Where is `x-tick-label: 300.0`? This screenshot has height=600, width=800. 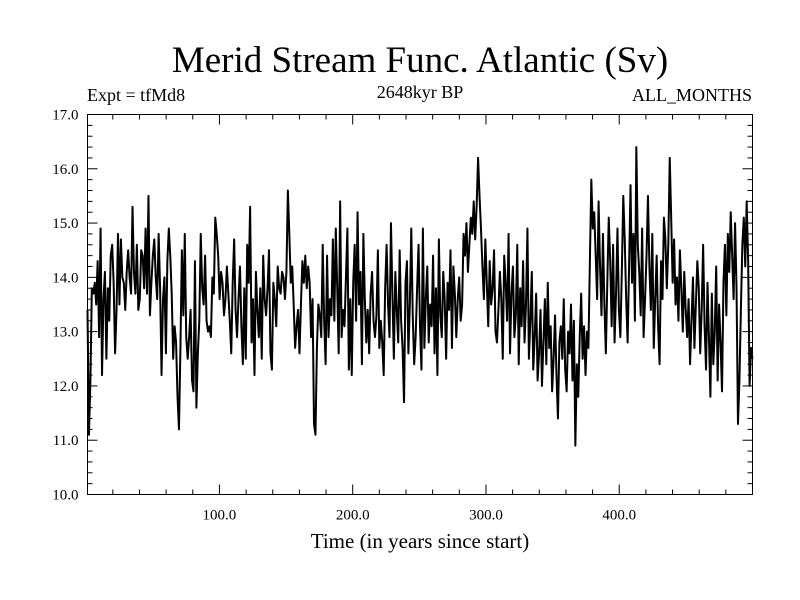 x-tick-label: 300.0 is located at coordinates (486, 516).